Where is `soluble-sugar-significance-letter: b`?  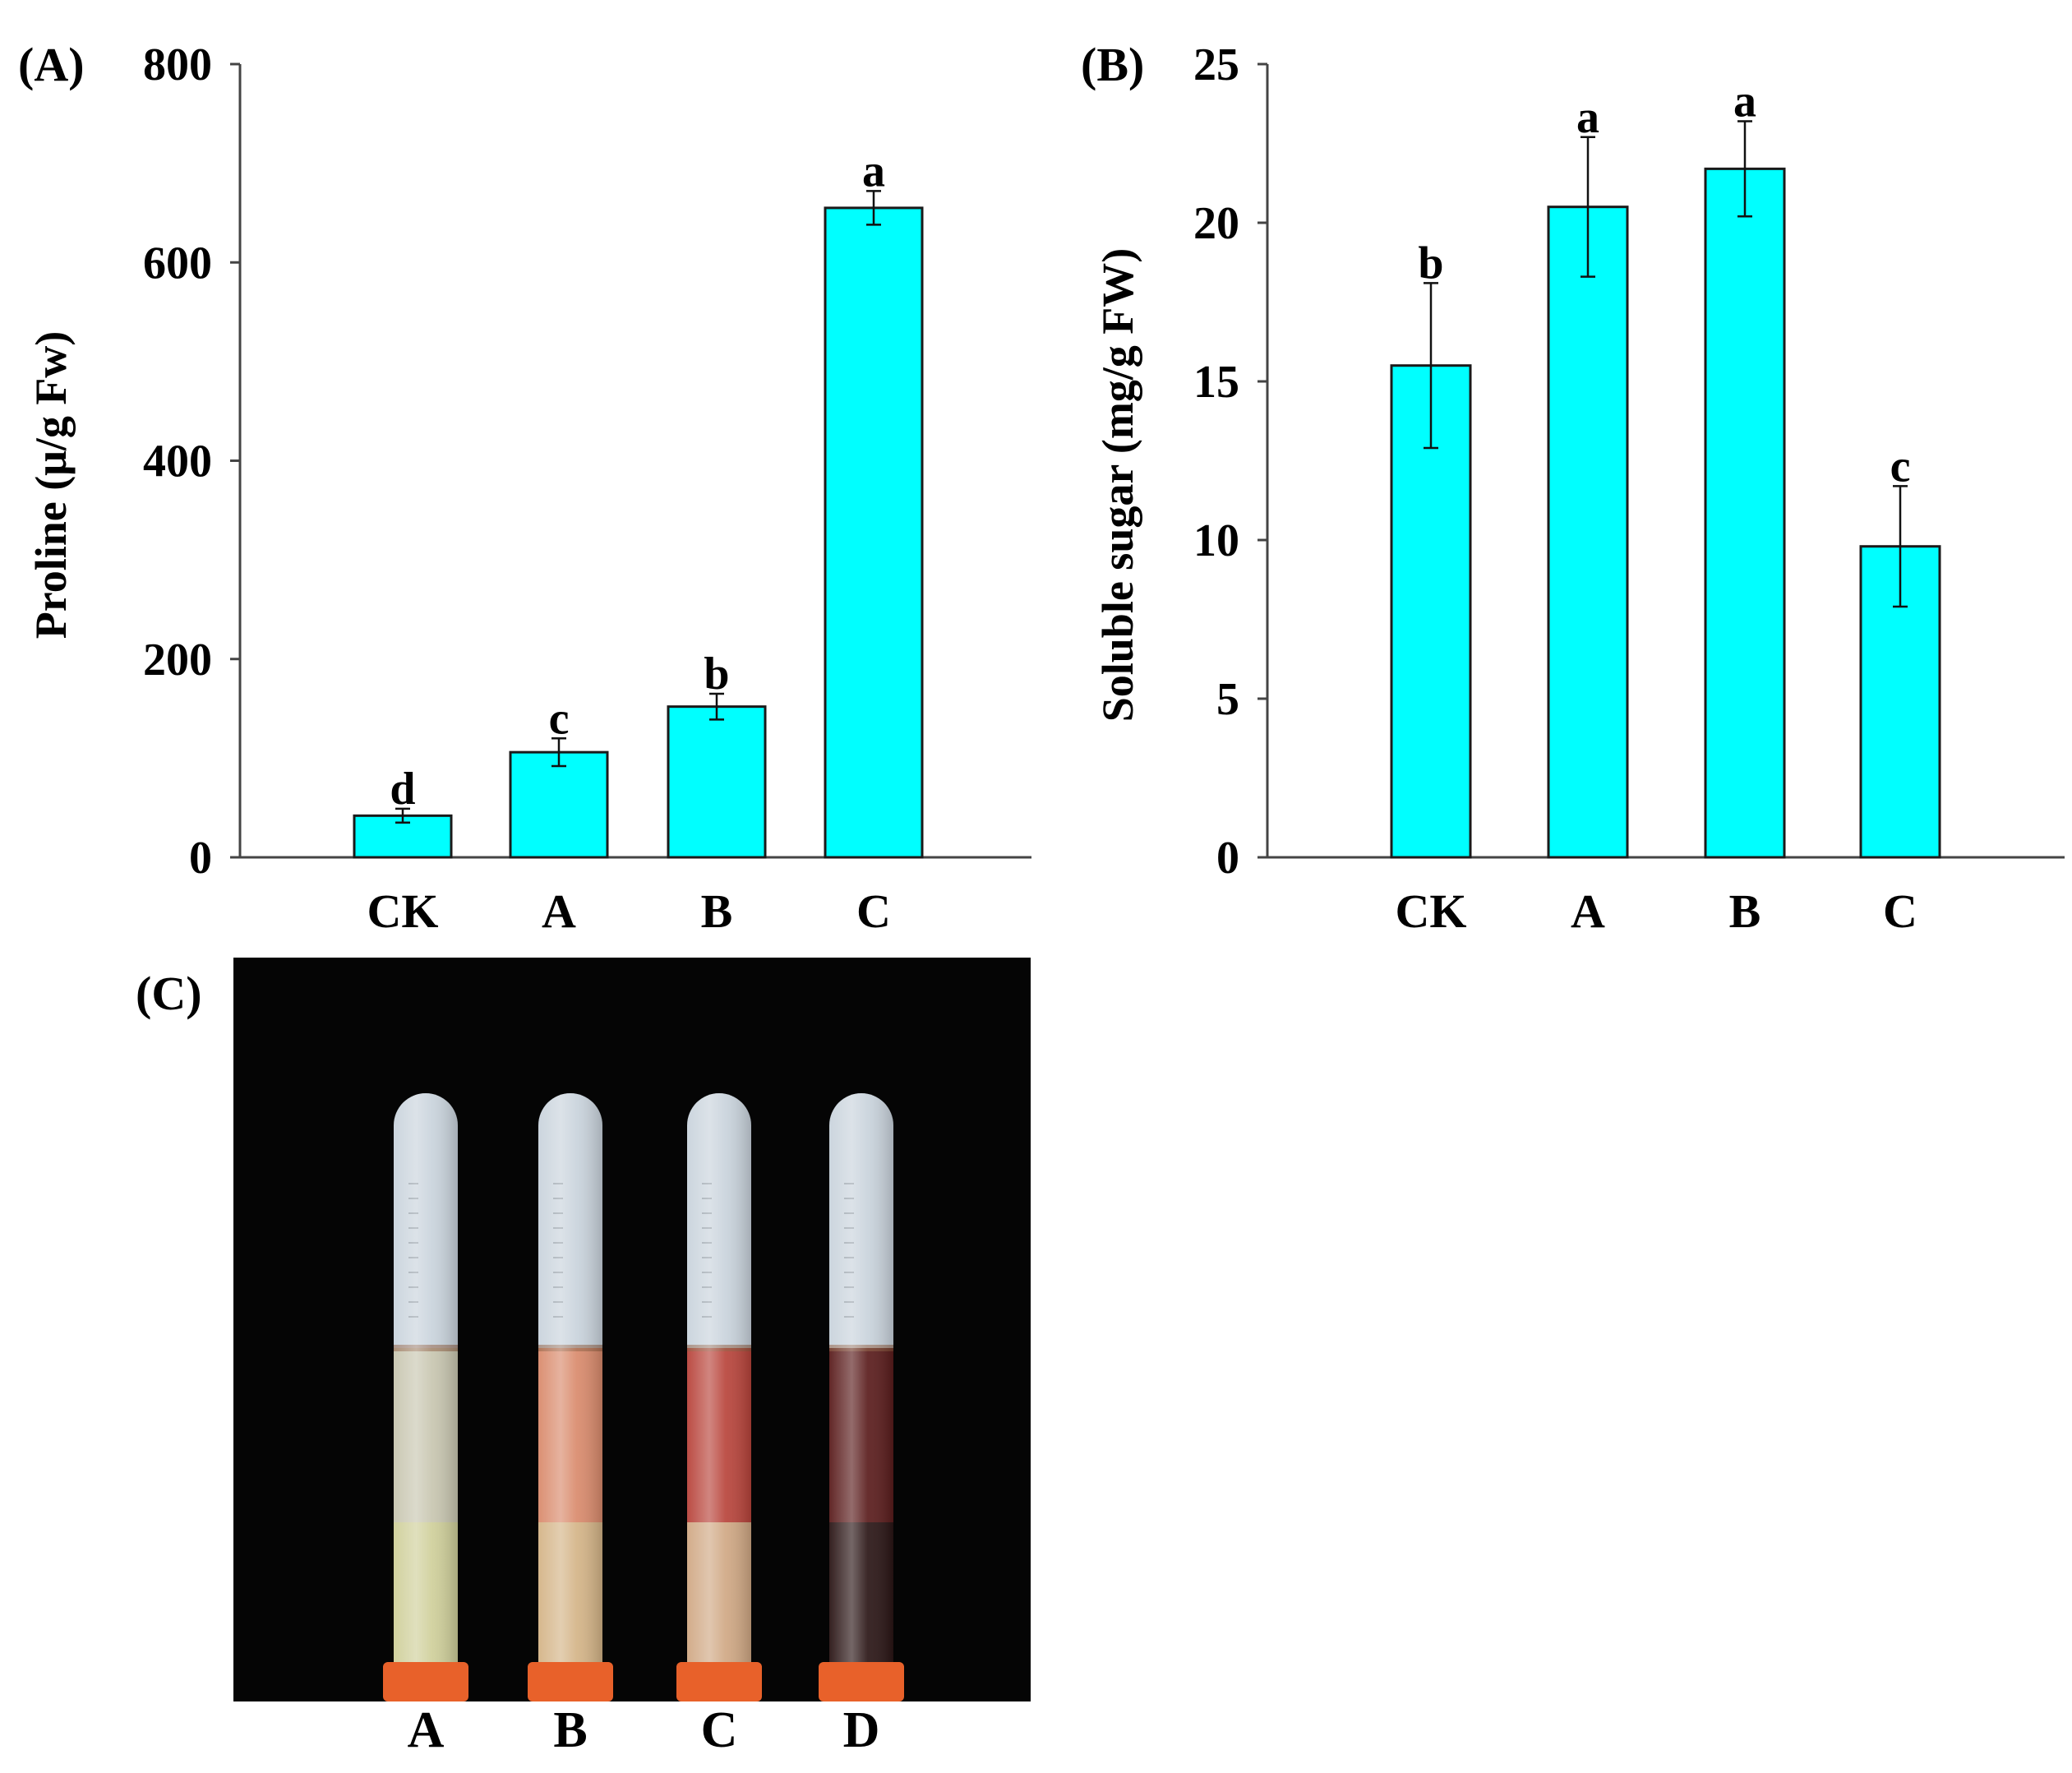 soluble-sugar-significance-letter: b is located at coordinates (1430, 263).